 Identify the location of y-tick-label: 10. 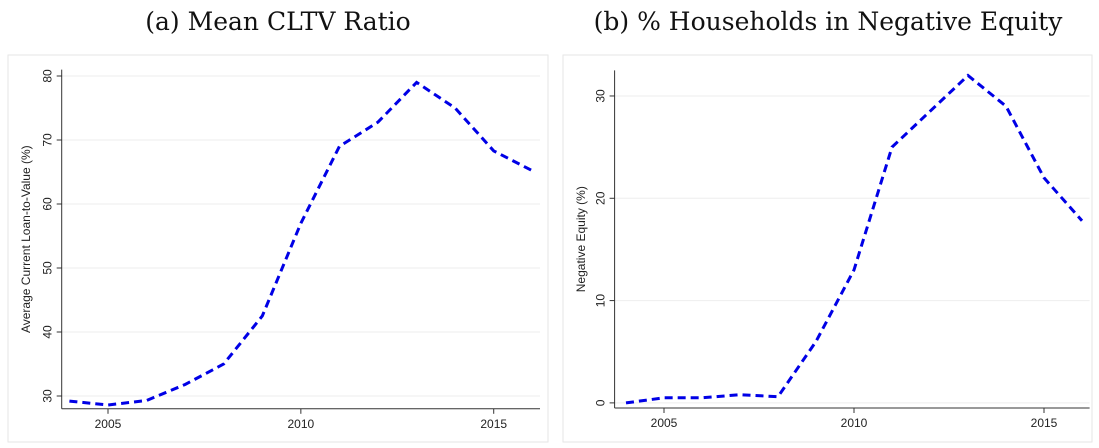
(601, 301).